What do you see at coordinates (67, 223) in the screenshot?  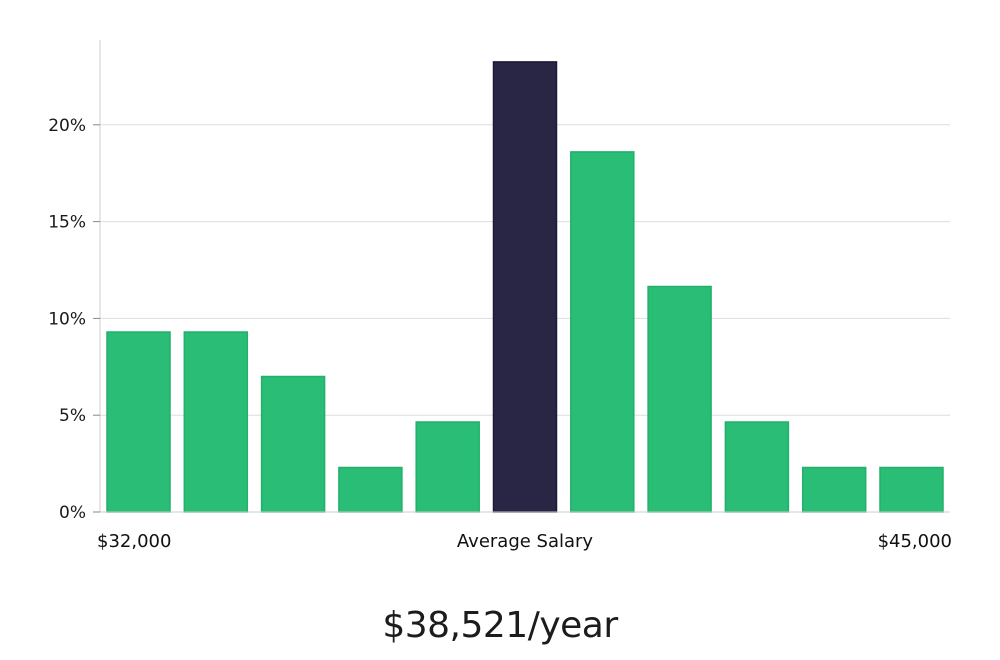 I see `y-tick-label: 15%` at bounding box center [67, 223].